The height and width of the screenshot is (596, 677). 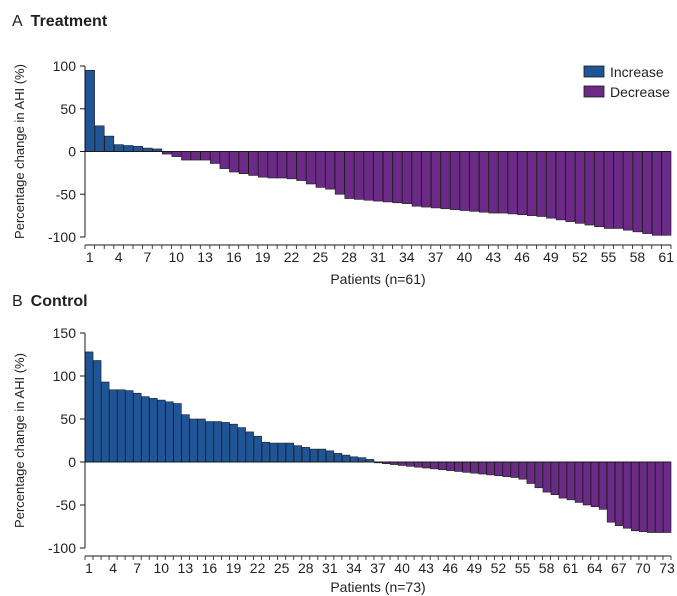 I want to click on panel-b-x-tick-label: 52, so click(x=499, y=568).